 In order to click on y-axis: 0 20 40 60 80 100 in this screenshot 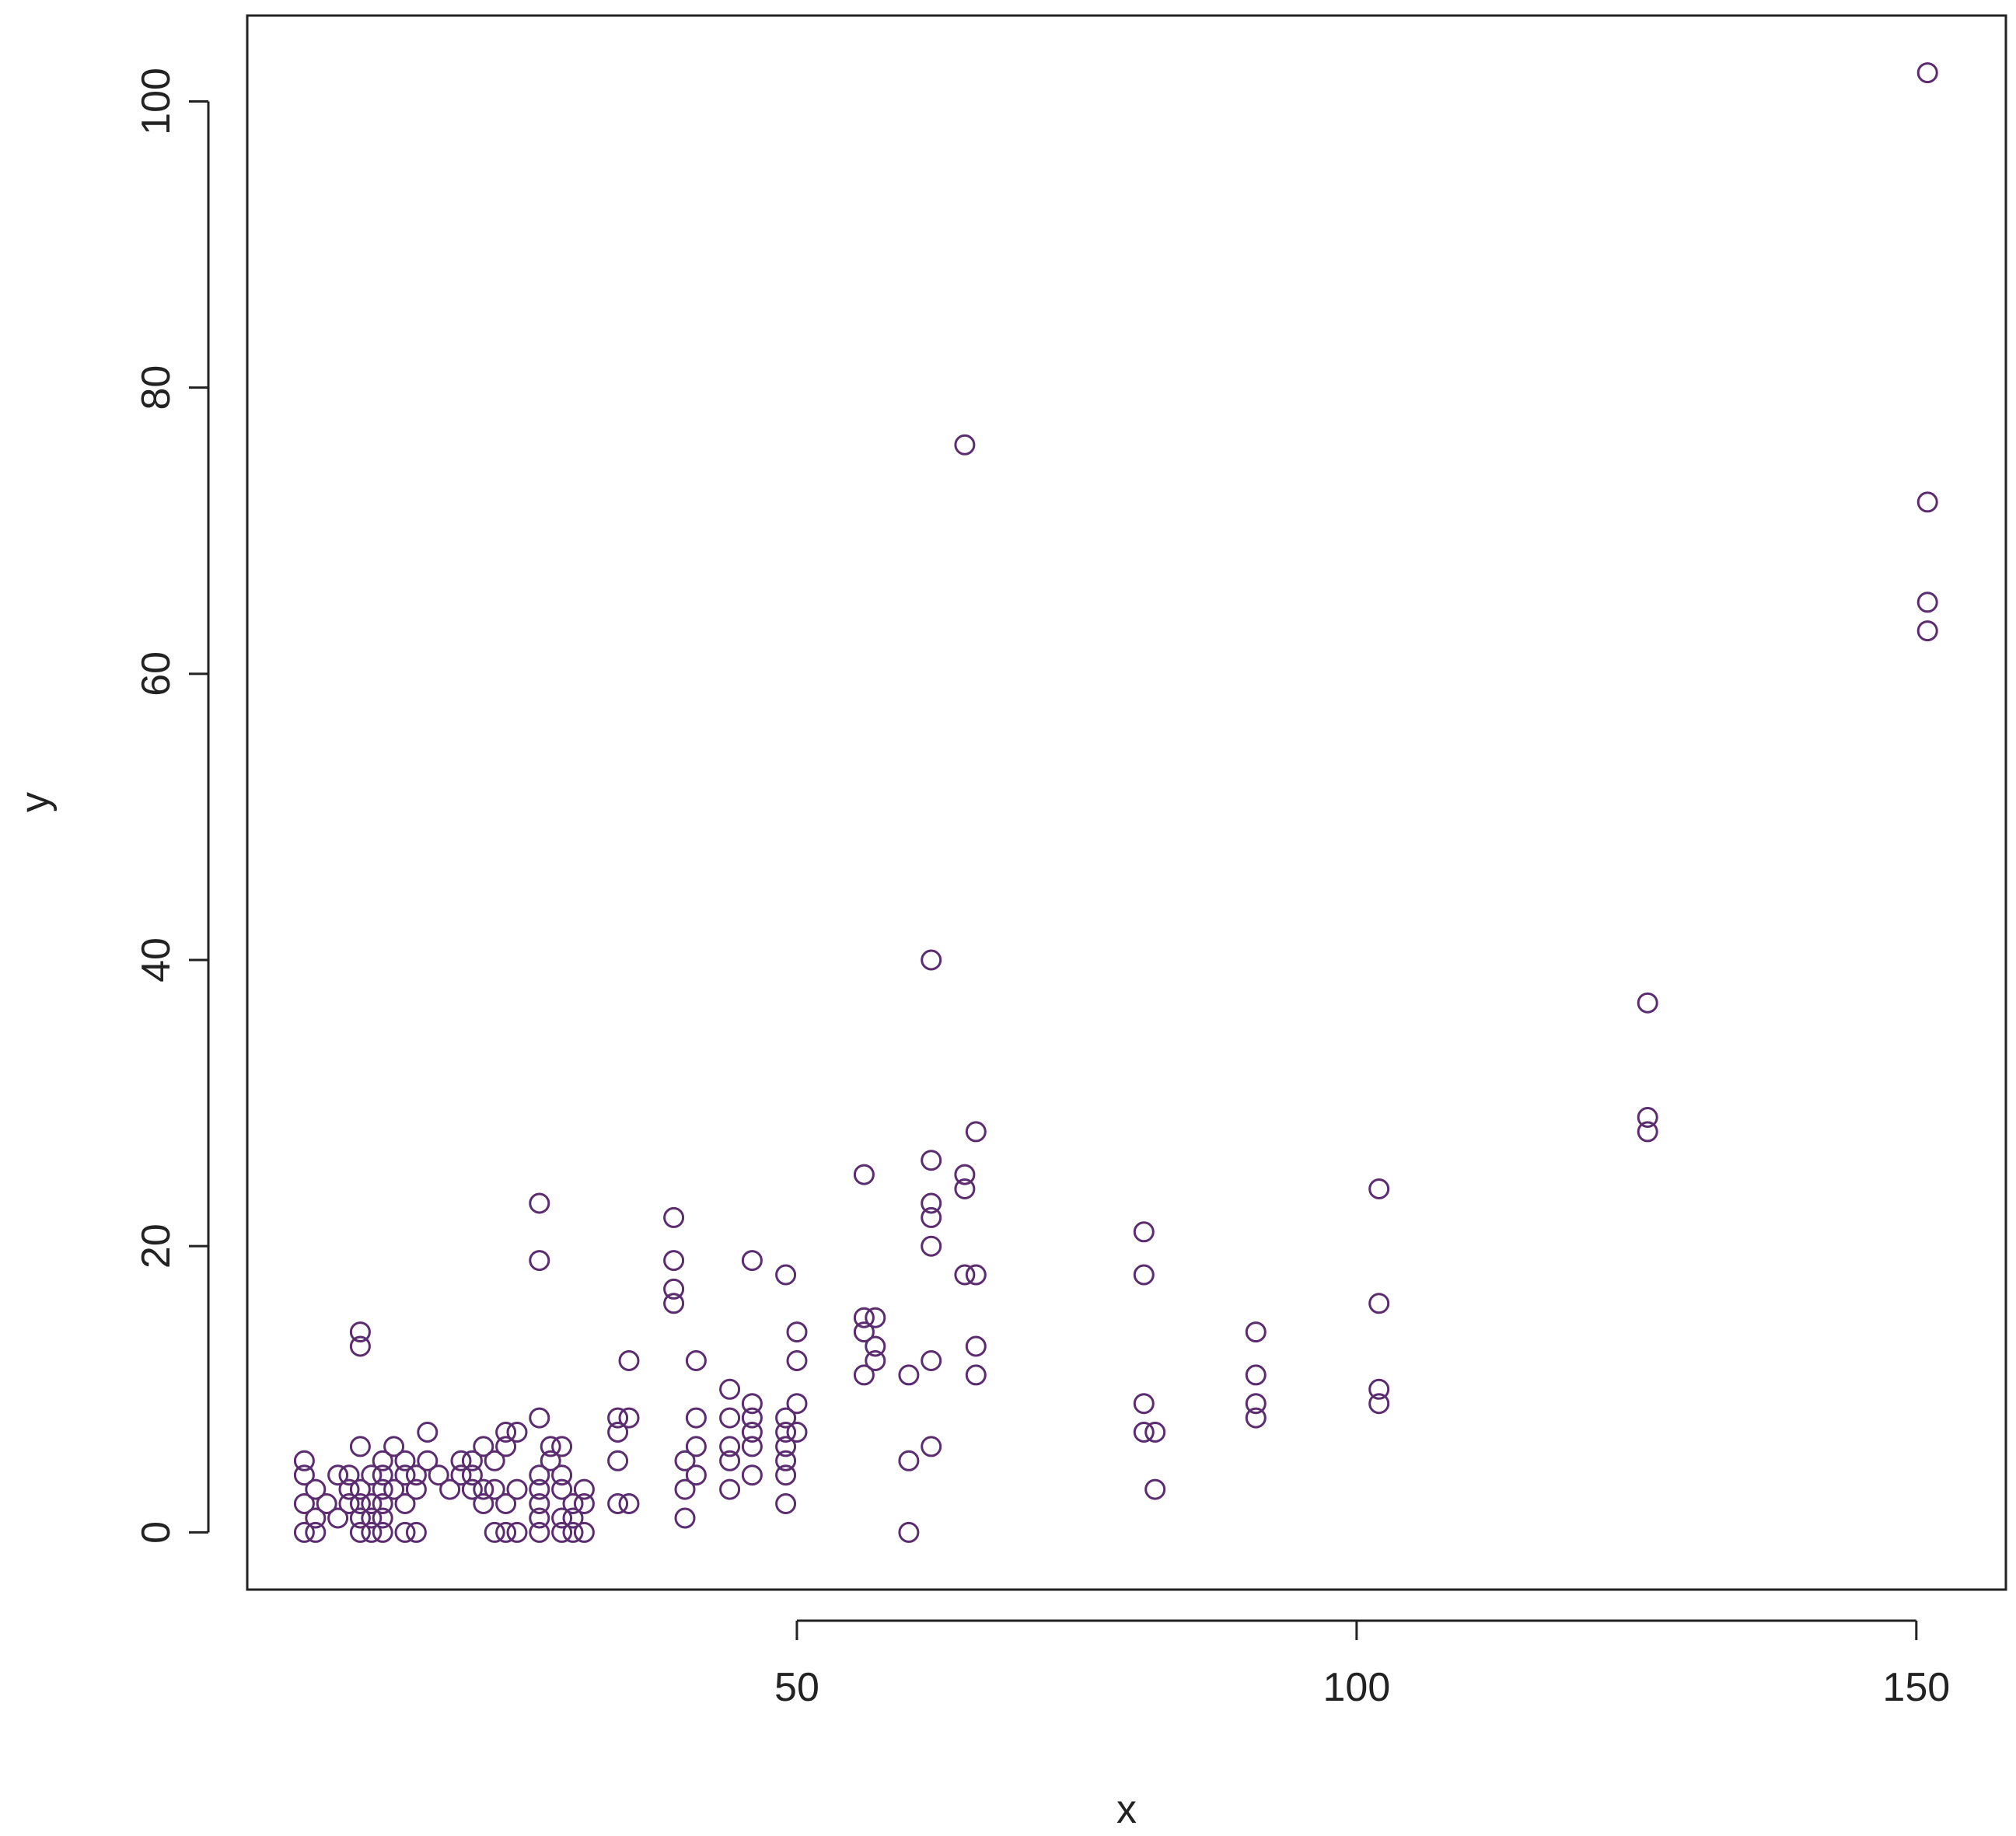, I will do `click(172, 806)`.